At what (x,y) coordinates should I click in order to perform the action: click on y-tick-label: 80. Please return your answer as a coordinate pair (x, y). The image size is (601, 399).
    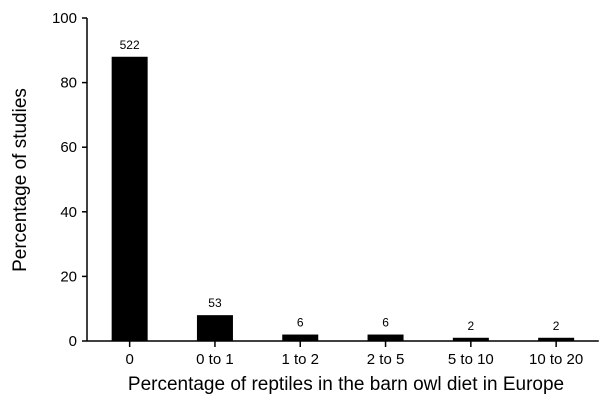
    Looking at the image, I should click on (68, 83).